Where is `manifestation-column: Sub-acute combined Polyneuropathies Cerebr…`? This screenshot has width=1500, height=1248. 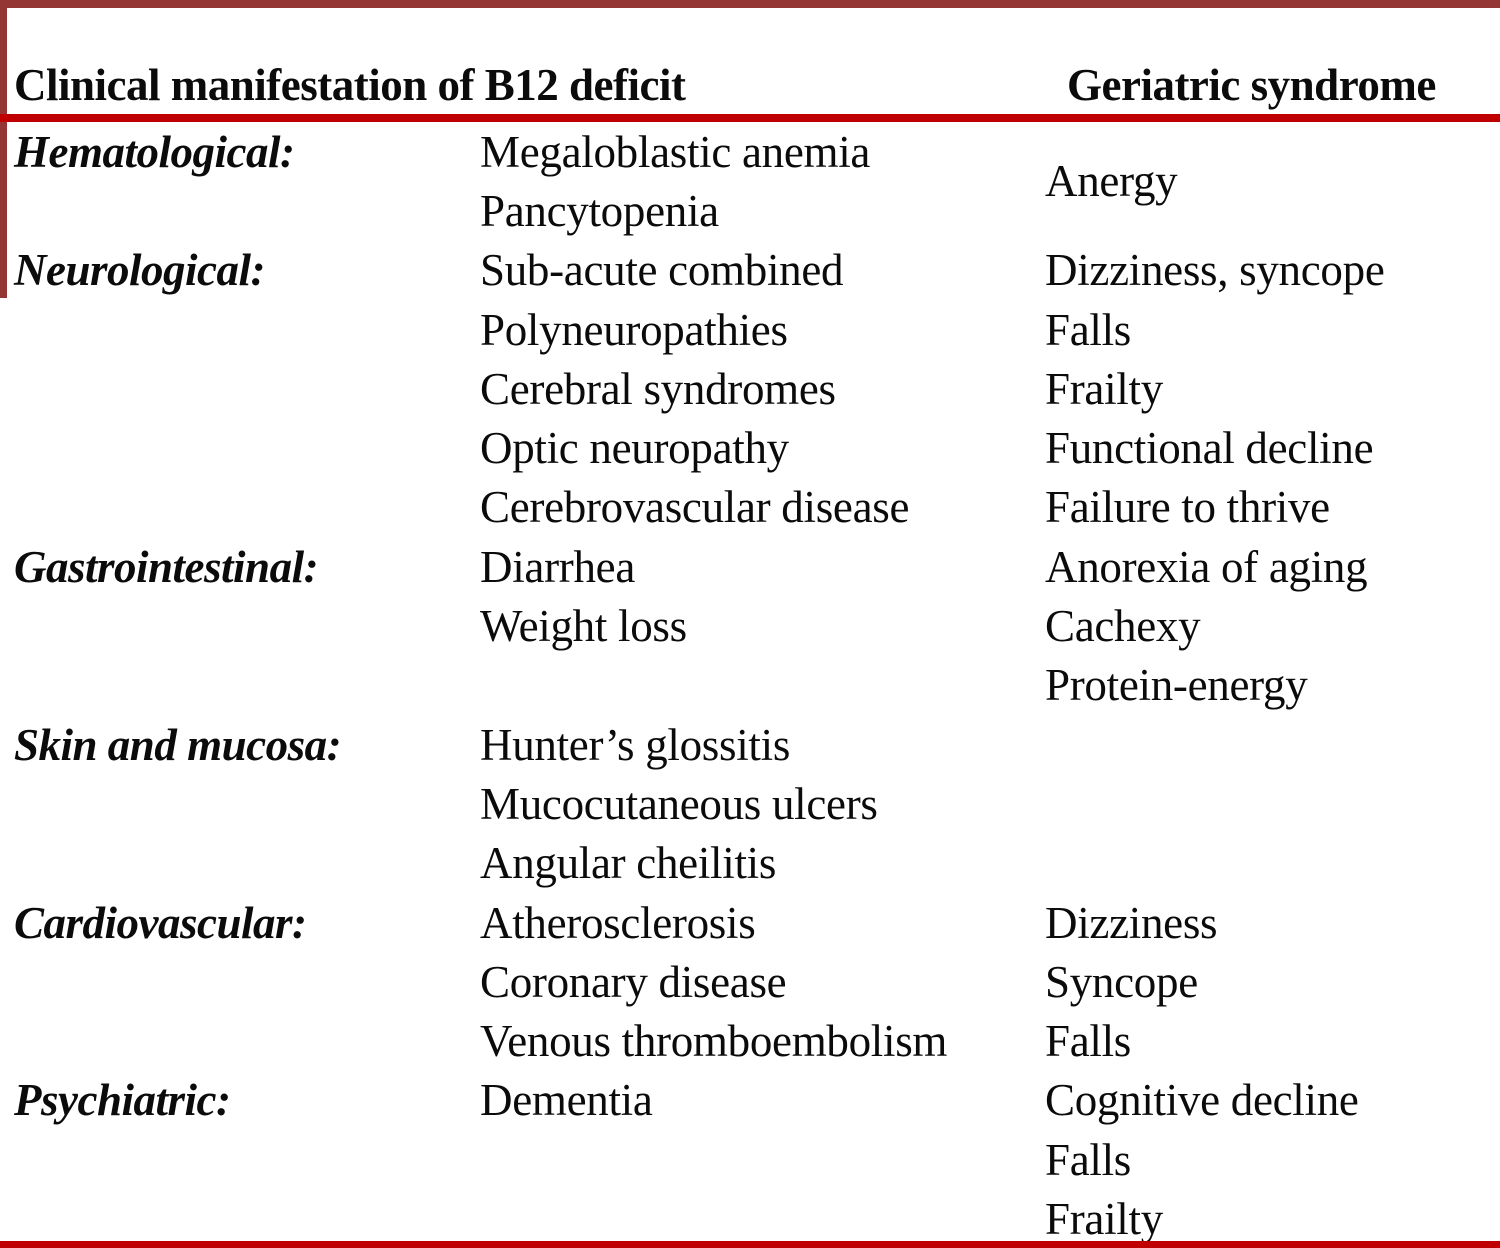
manifestation-column: Sub-acute combined Polyneuropathies Cerebr… is located at coordinates (762, 389).